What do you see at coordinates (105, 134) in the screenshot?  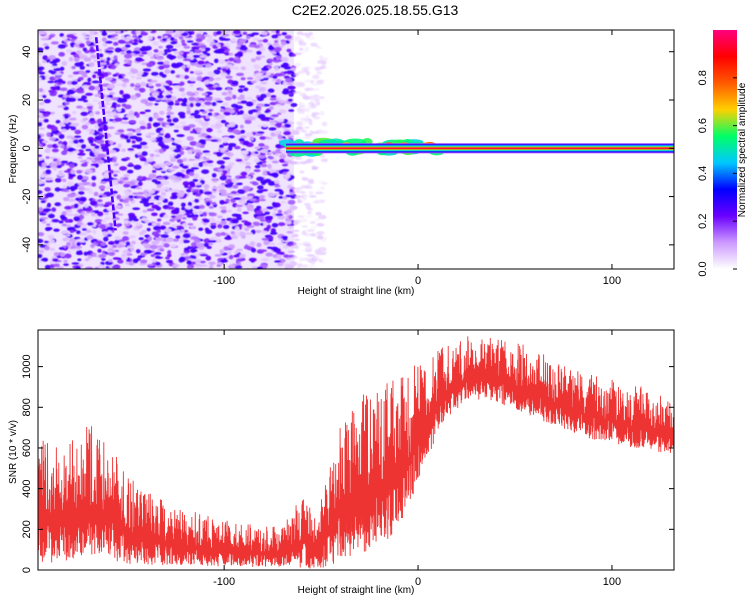 I see `drift-line` at bounding box center [105, 134].